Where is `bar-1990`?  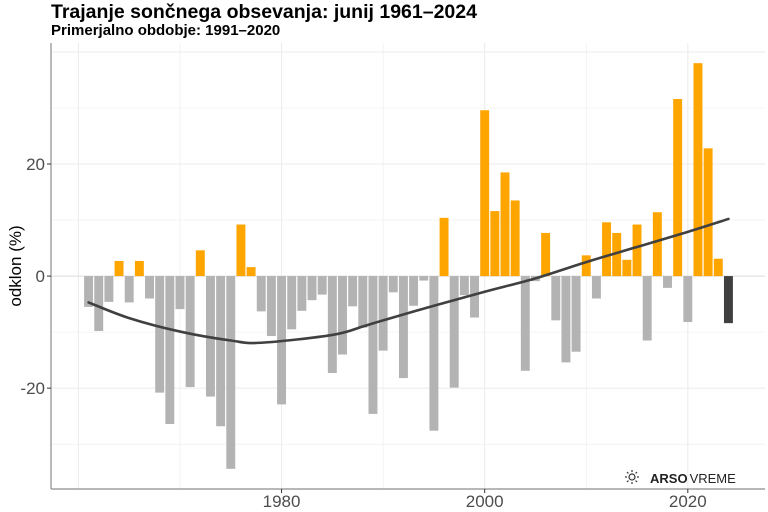
bar-1990 is located at coordinates (383, 313).